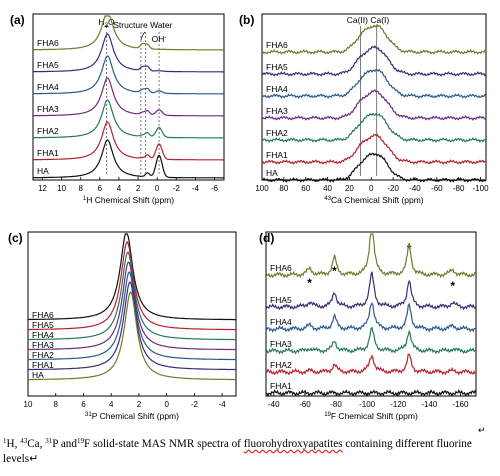  What do you see at coordinates (237, 451) in the screenshot?
I see `caption-text-6: containing different fluorine levels` at bounding box center [237, 451].